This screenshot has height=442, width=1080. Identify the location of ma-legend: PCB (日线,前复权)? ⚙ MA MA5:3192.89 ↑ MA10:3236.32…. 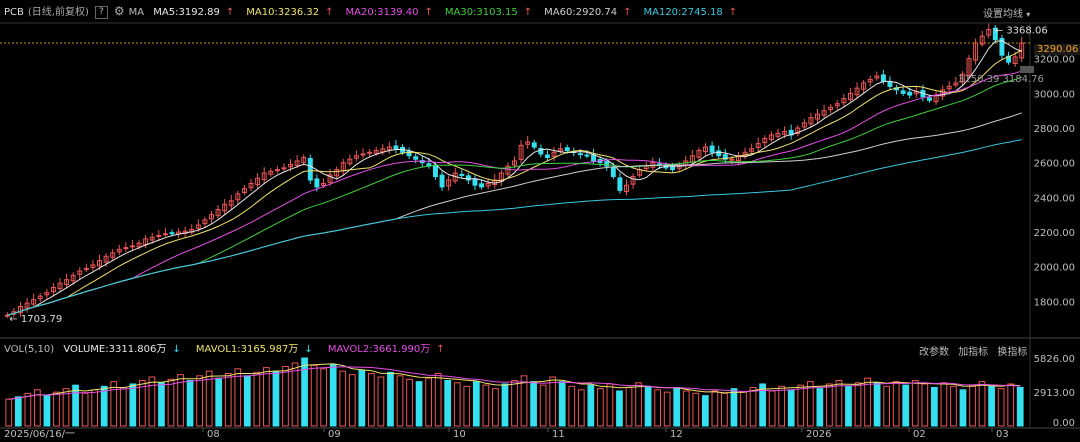
(379, 11).